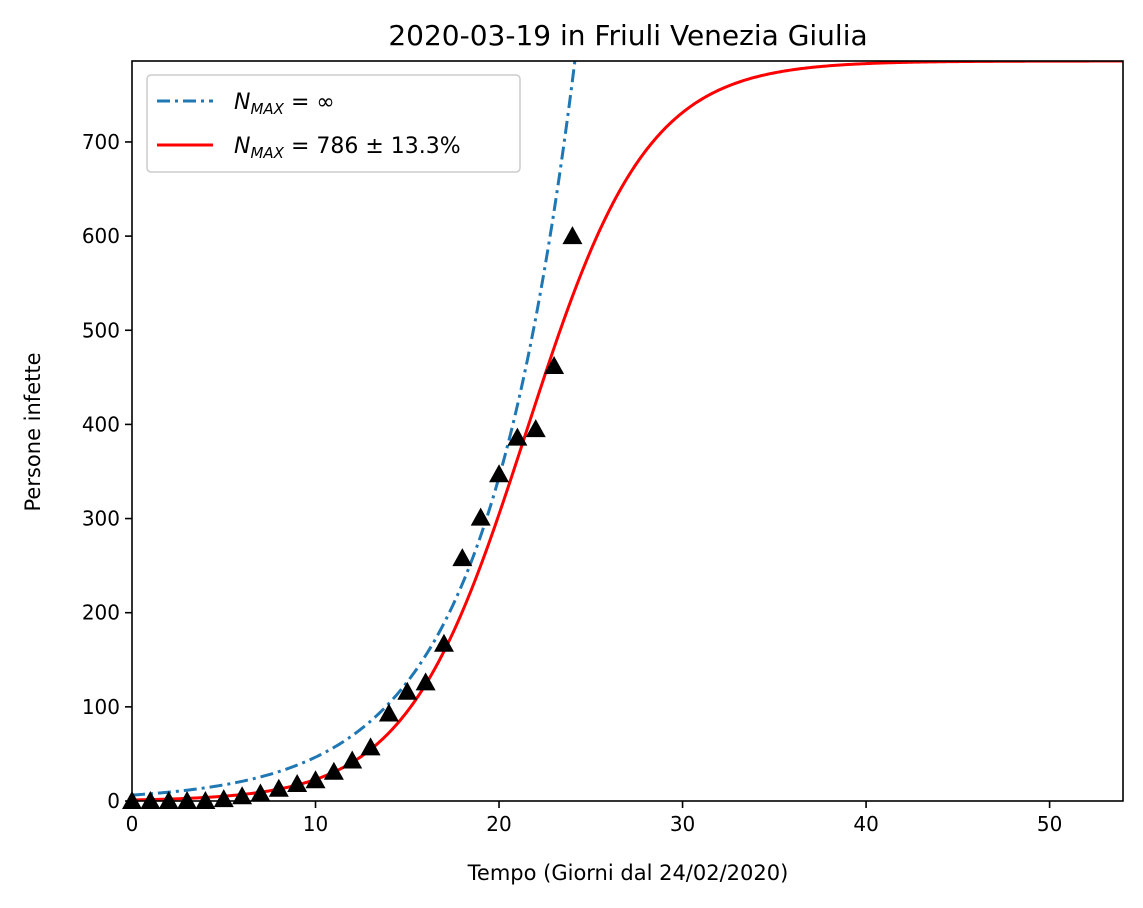 The width and height of the screenshot is (1143, 908). What do you see at coordinates (101, 707) in the screenshot?
I see `y-tick-label: 100` at bounding box center [101, 707].